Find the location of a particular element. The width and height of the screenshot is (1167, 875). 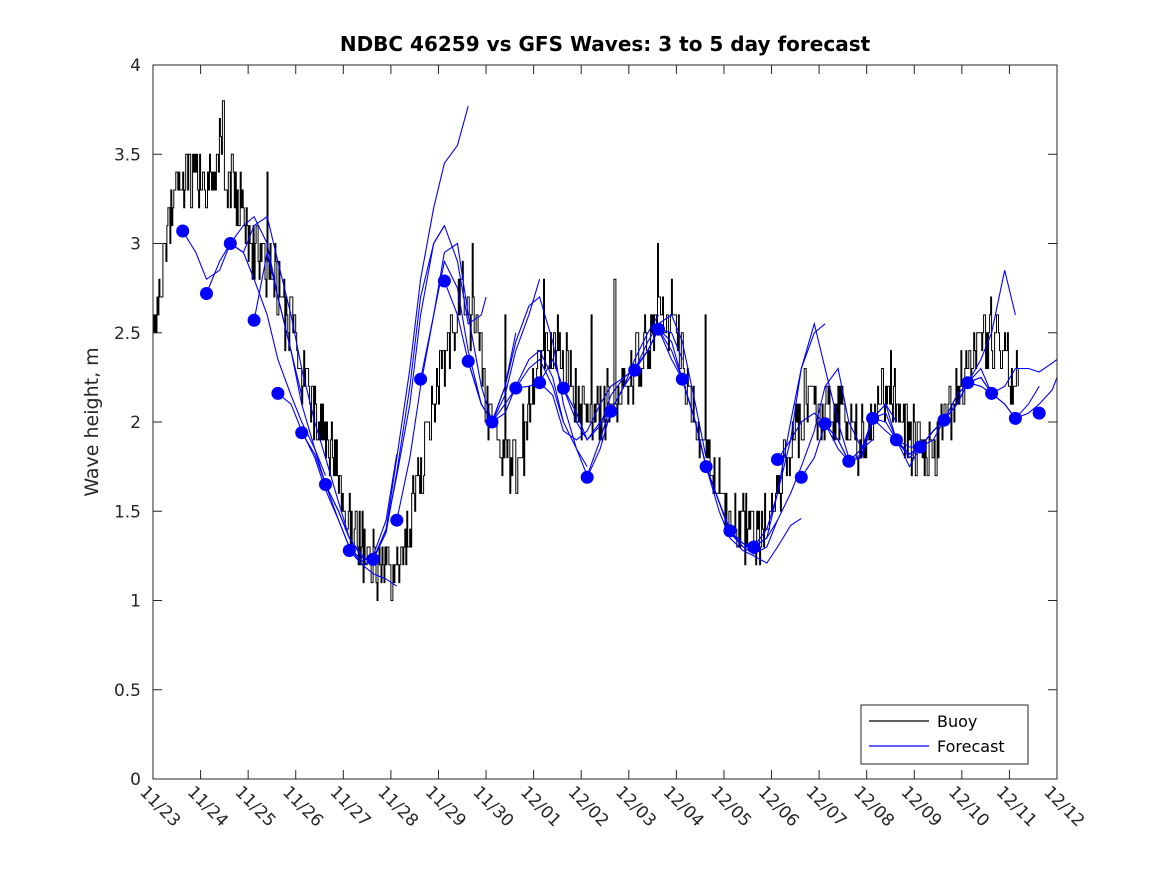

y-tick-label: 1 is located at coordinates (135, 602).